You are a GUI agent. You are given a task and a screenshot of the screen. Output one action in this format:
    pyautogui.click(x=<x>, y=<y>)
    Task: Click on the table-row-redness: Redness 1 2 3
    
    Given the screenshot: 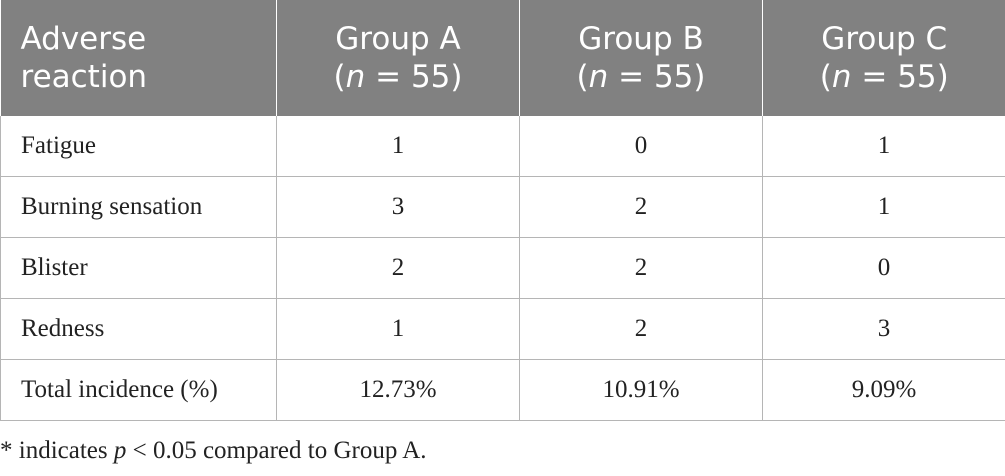 What is the action you would take?
    pyautogui.click(x=502, y=329)
    